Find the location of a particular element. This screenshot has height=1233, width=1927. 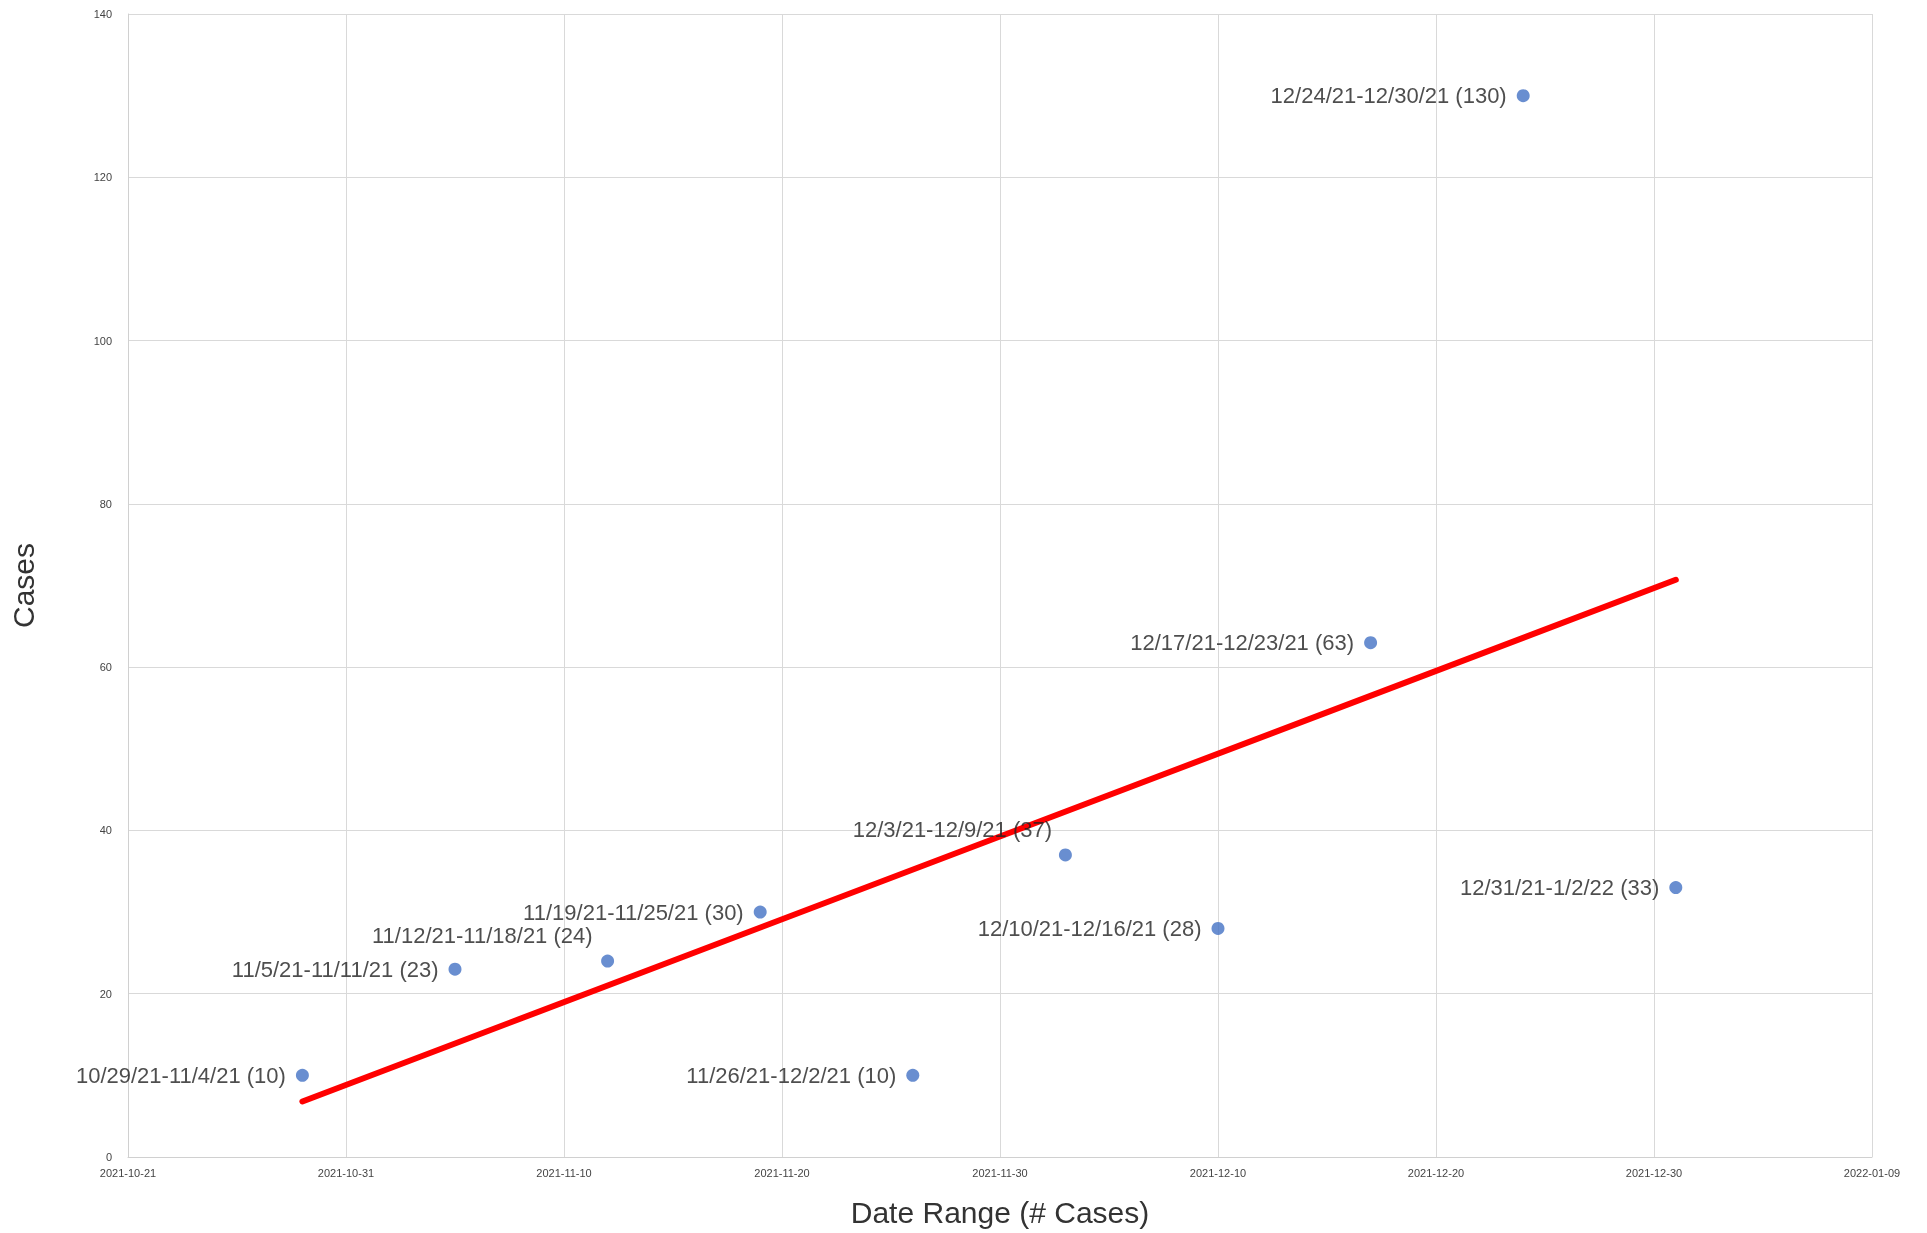

x-tick-label: 2021-11-20 is located at coordinates (782, 1172).